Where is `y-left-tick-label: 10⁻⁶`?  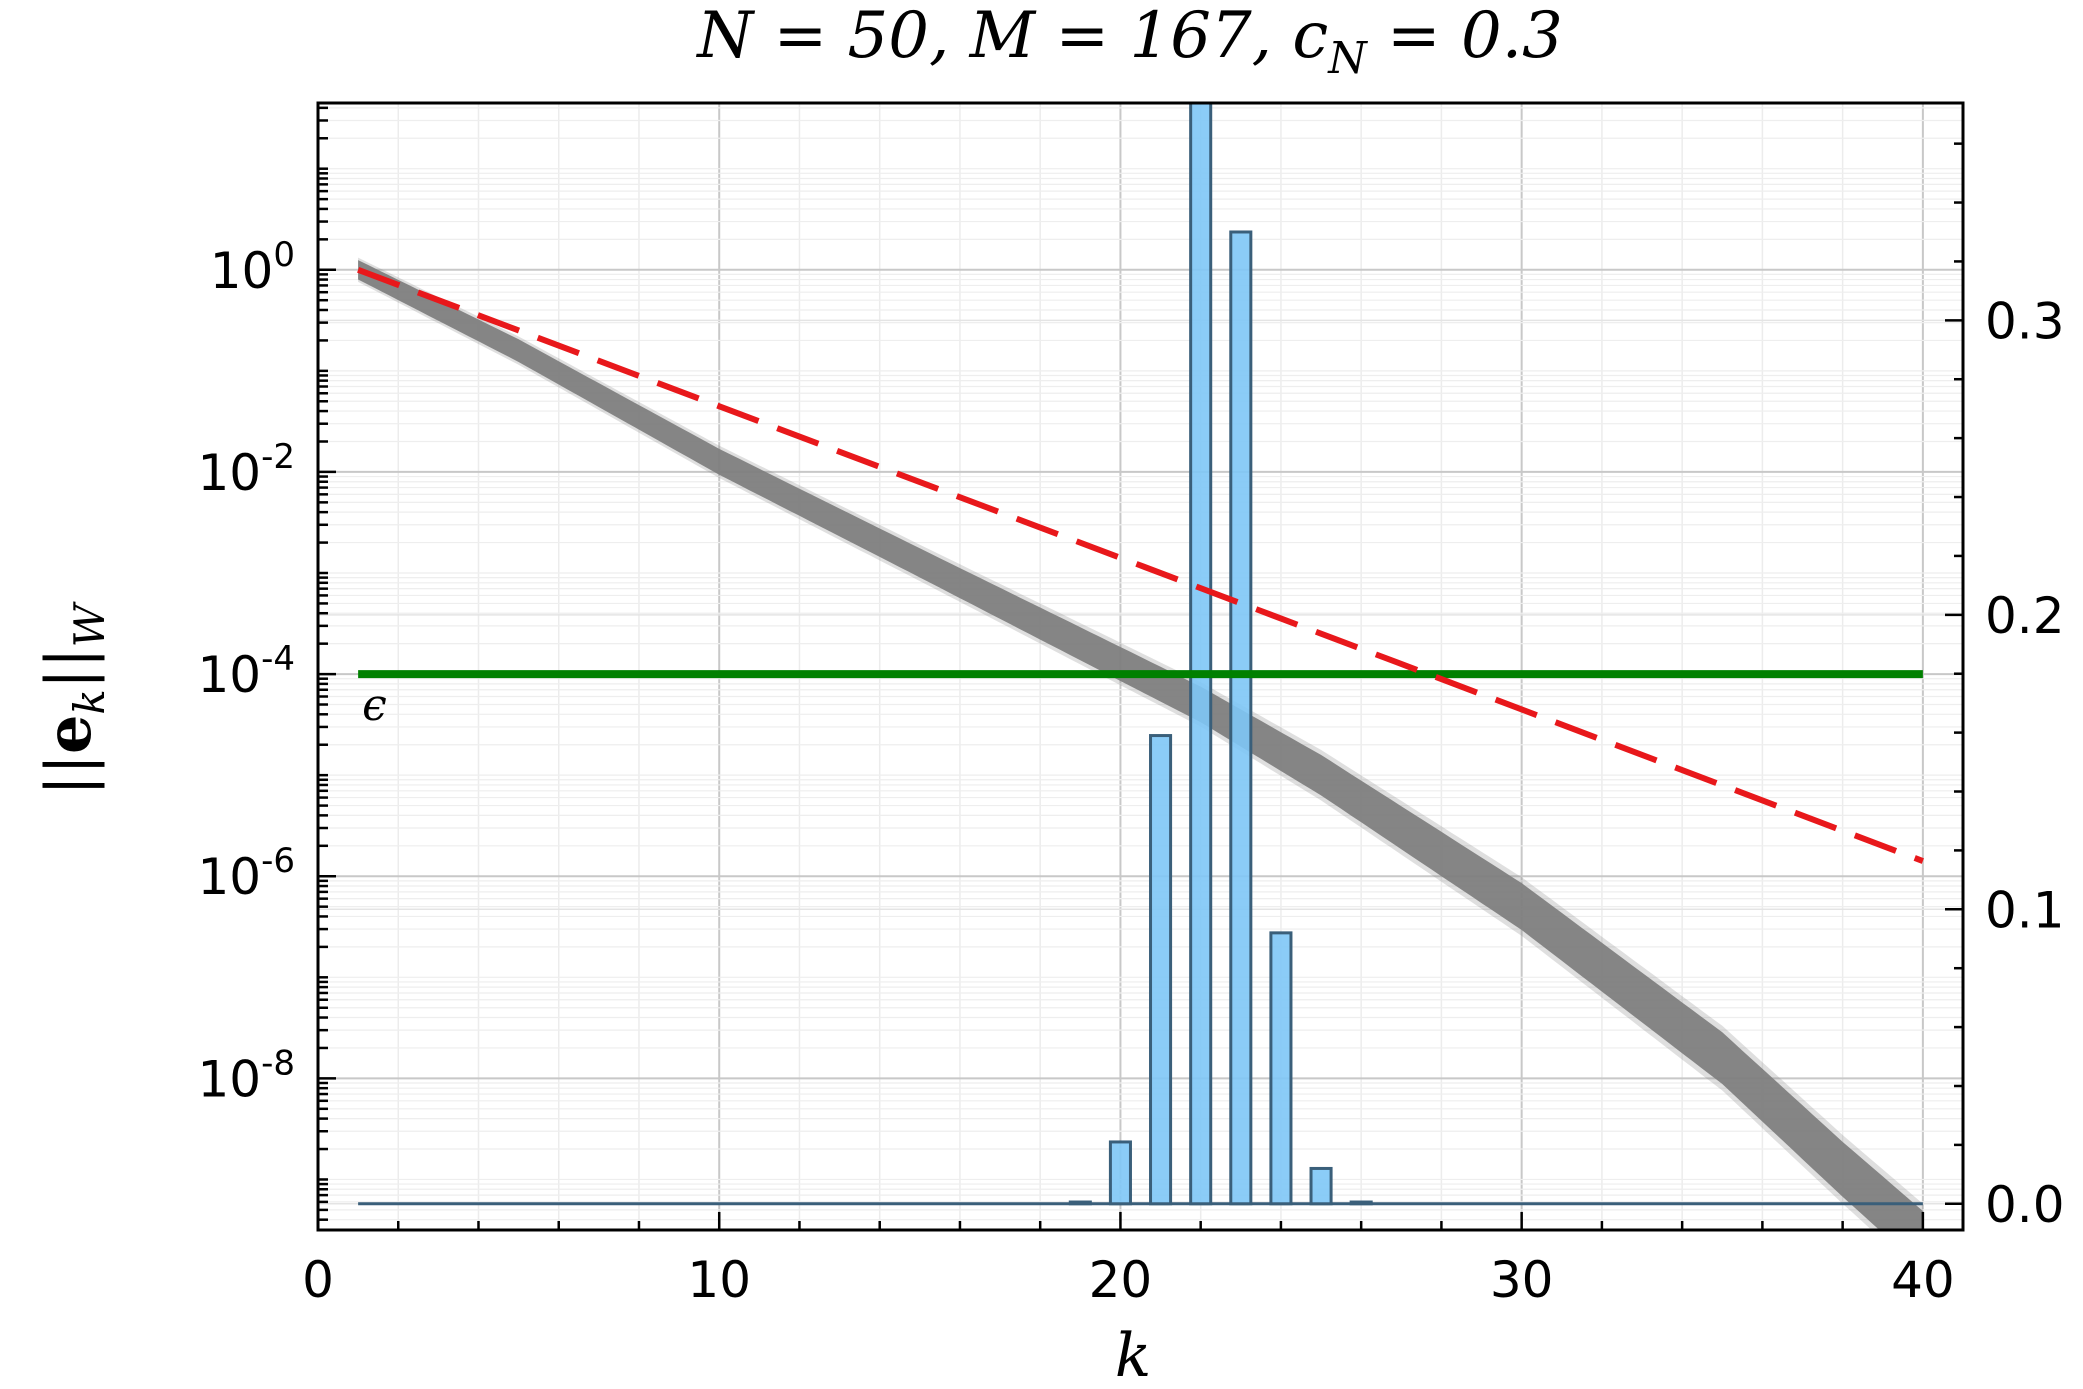
y-left-tick-label: 10⁻⁶ is located at coordinates (246, 873).